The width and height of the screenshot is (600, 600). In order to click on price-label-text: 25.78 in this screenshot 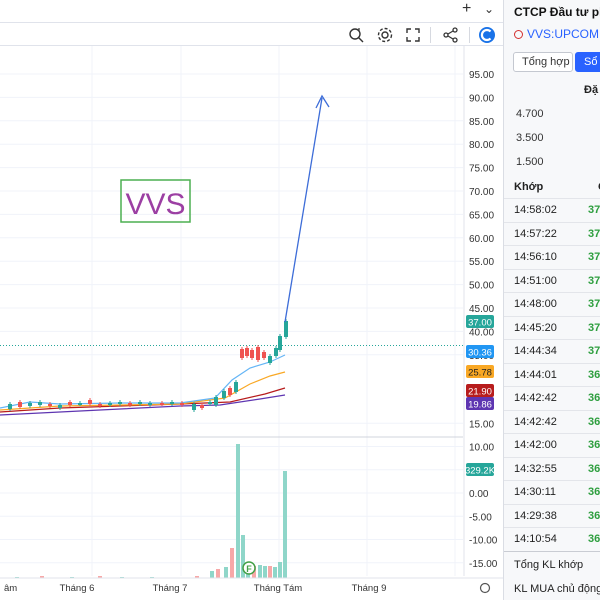, I will do `click(480, 373)`.